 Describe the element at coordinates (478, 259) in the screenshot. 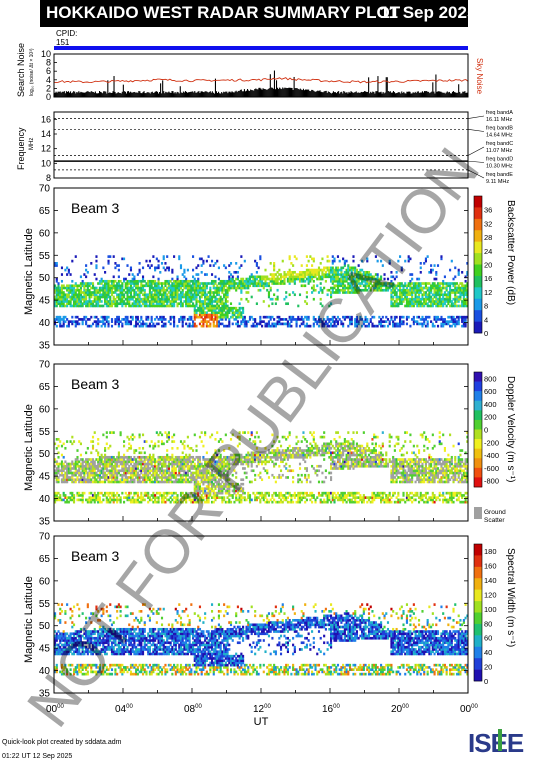

I see `power-colorbar-cell` at that location.